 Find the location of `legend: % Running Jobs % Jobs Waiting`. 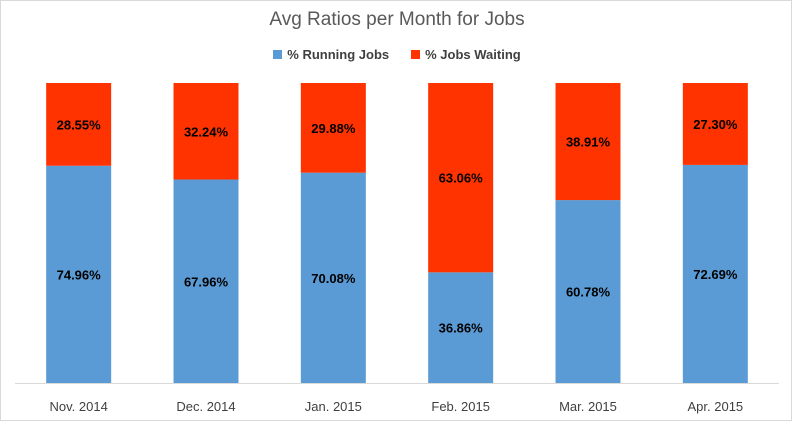

legend: % Running Jobs % Jobs Waiting is located at coordinates (396, 54).